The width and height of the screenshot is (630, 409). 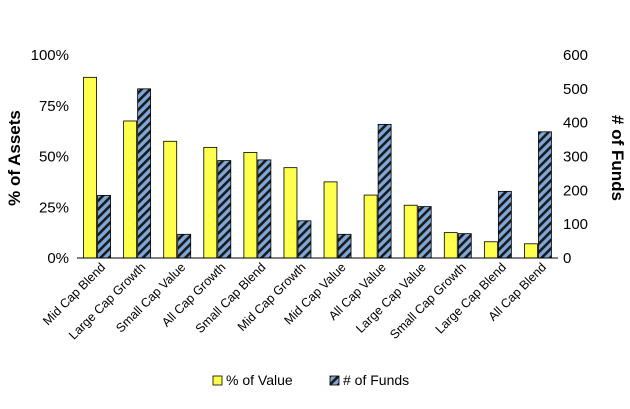 What do you see at coordinates (391, 298) in the screenshot?
I see `x-tick-label: Large Cap Value` at bounding box center [391, 298].